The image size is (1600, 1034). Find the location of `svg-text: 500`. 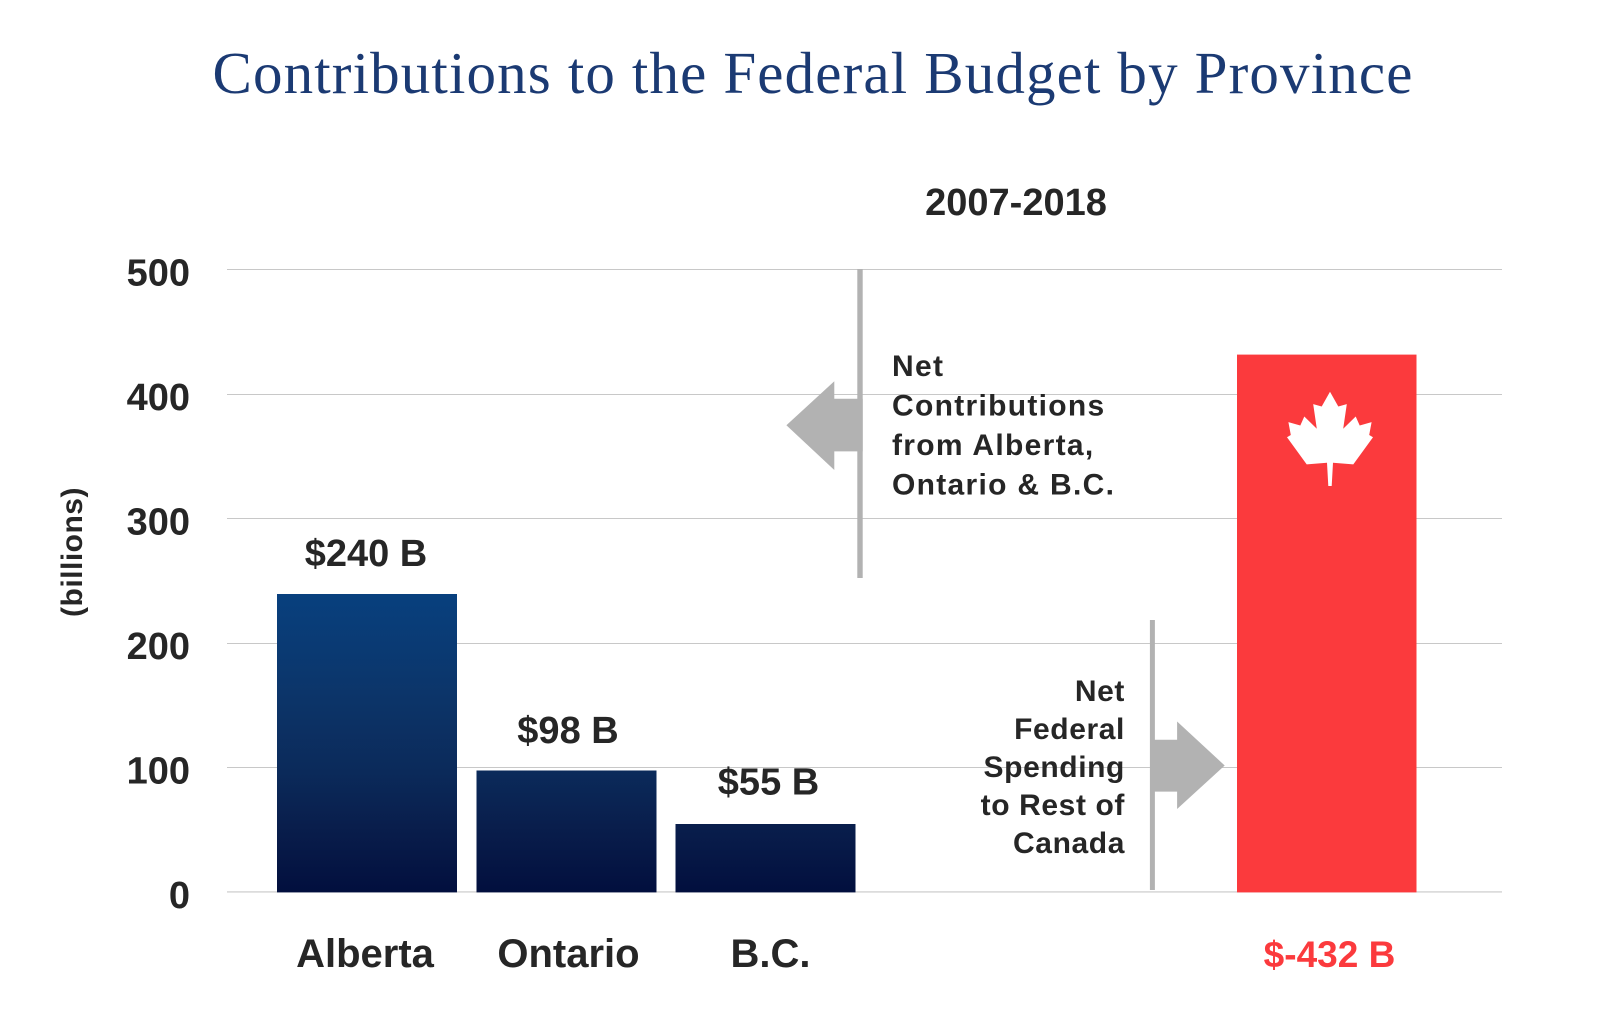

svg-text: 500 is located at coordinates (158, 274).